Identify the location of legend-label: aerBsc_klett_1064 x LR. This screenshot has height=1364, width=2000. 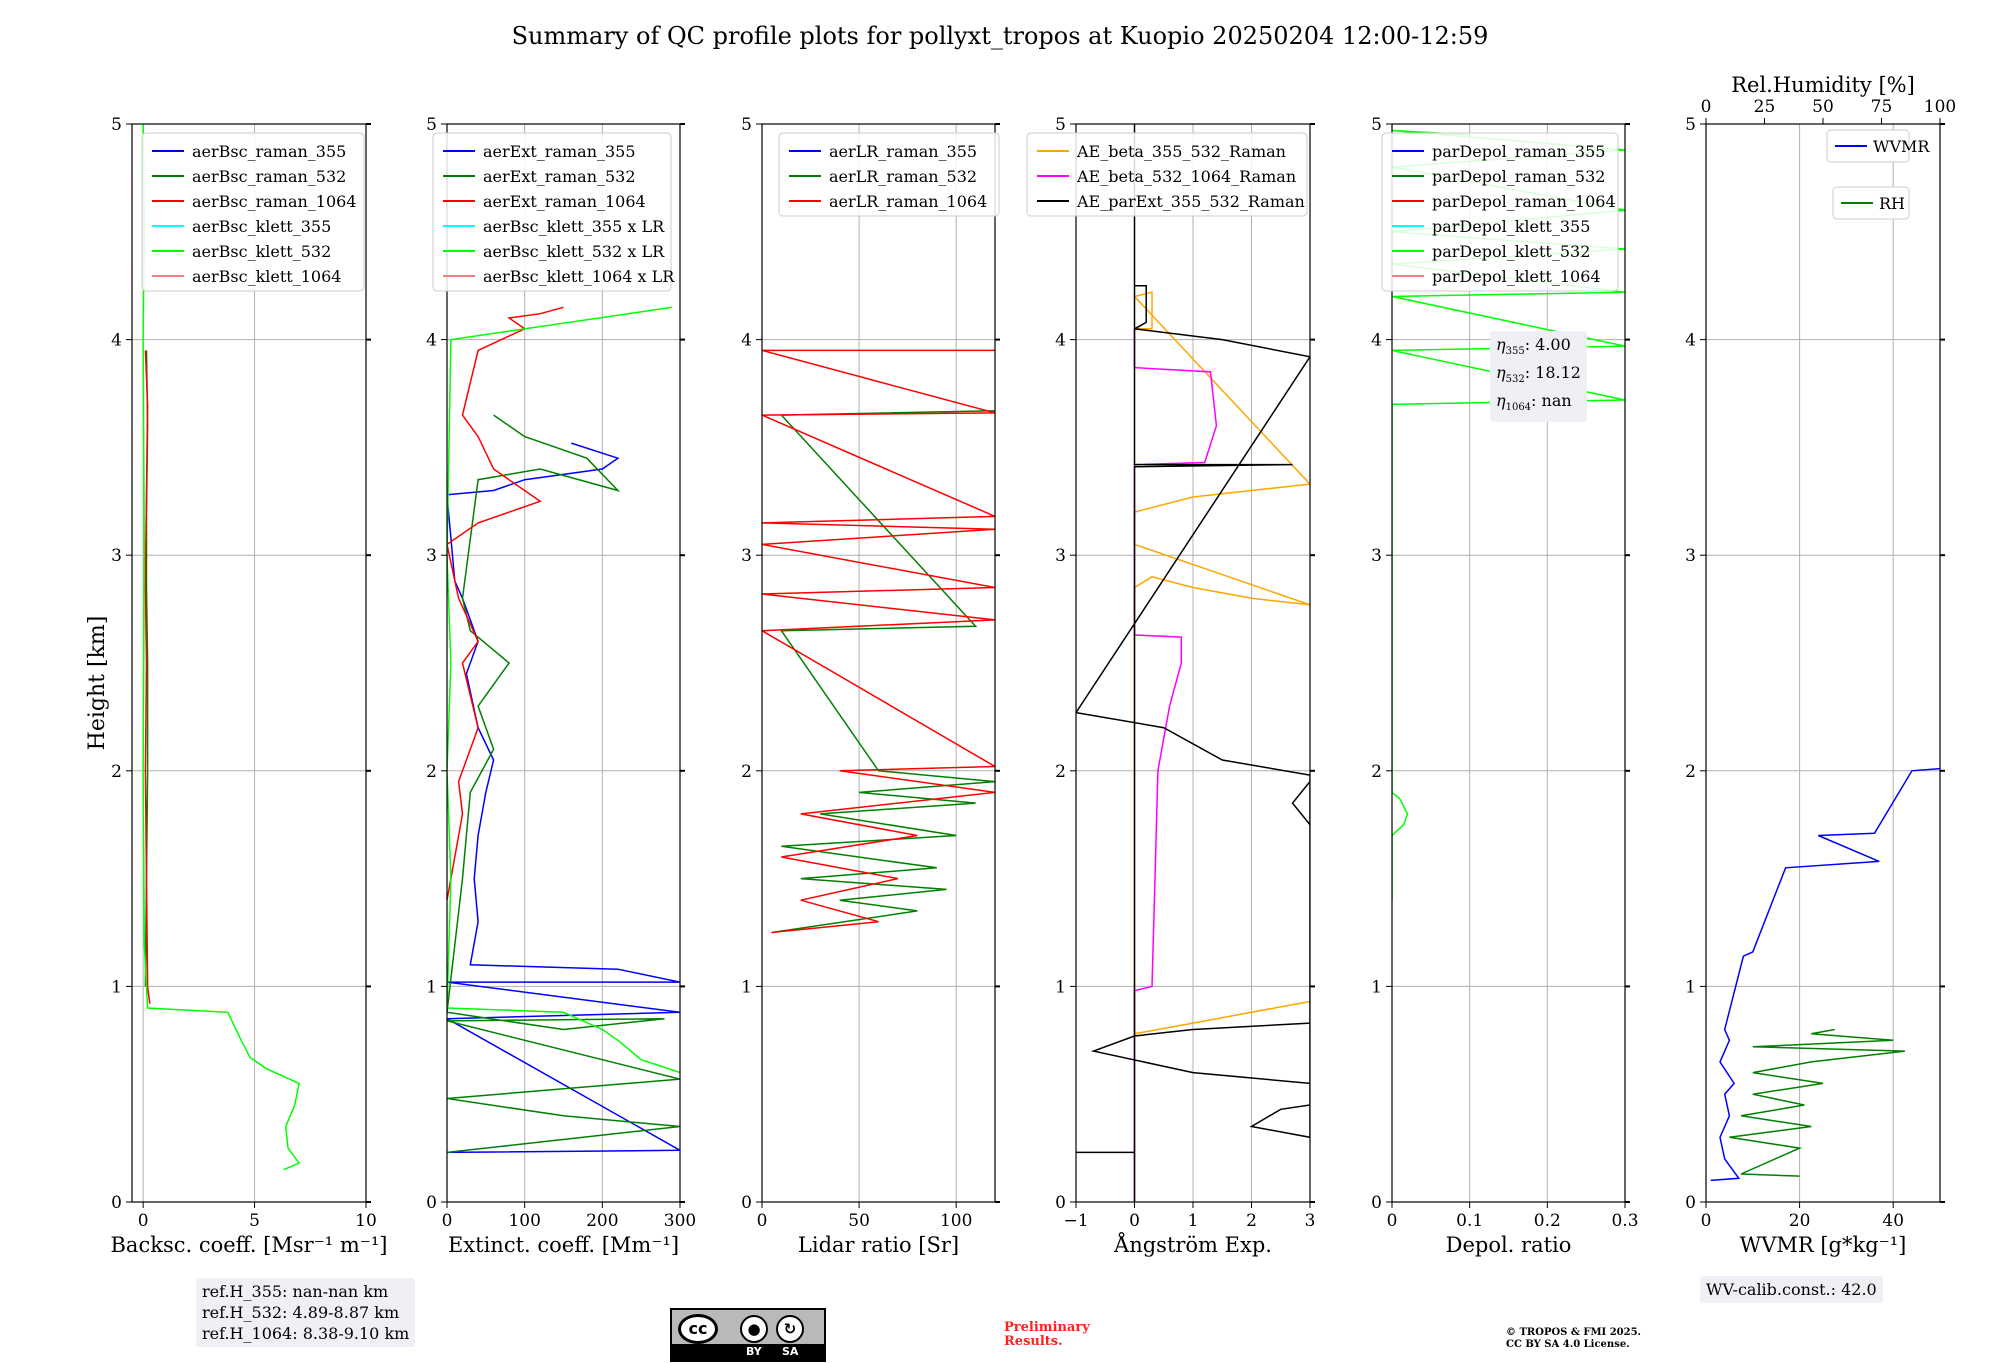
(579, 276).